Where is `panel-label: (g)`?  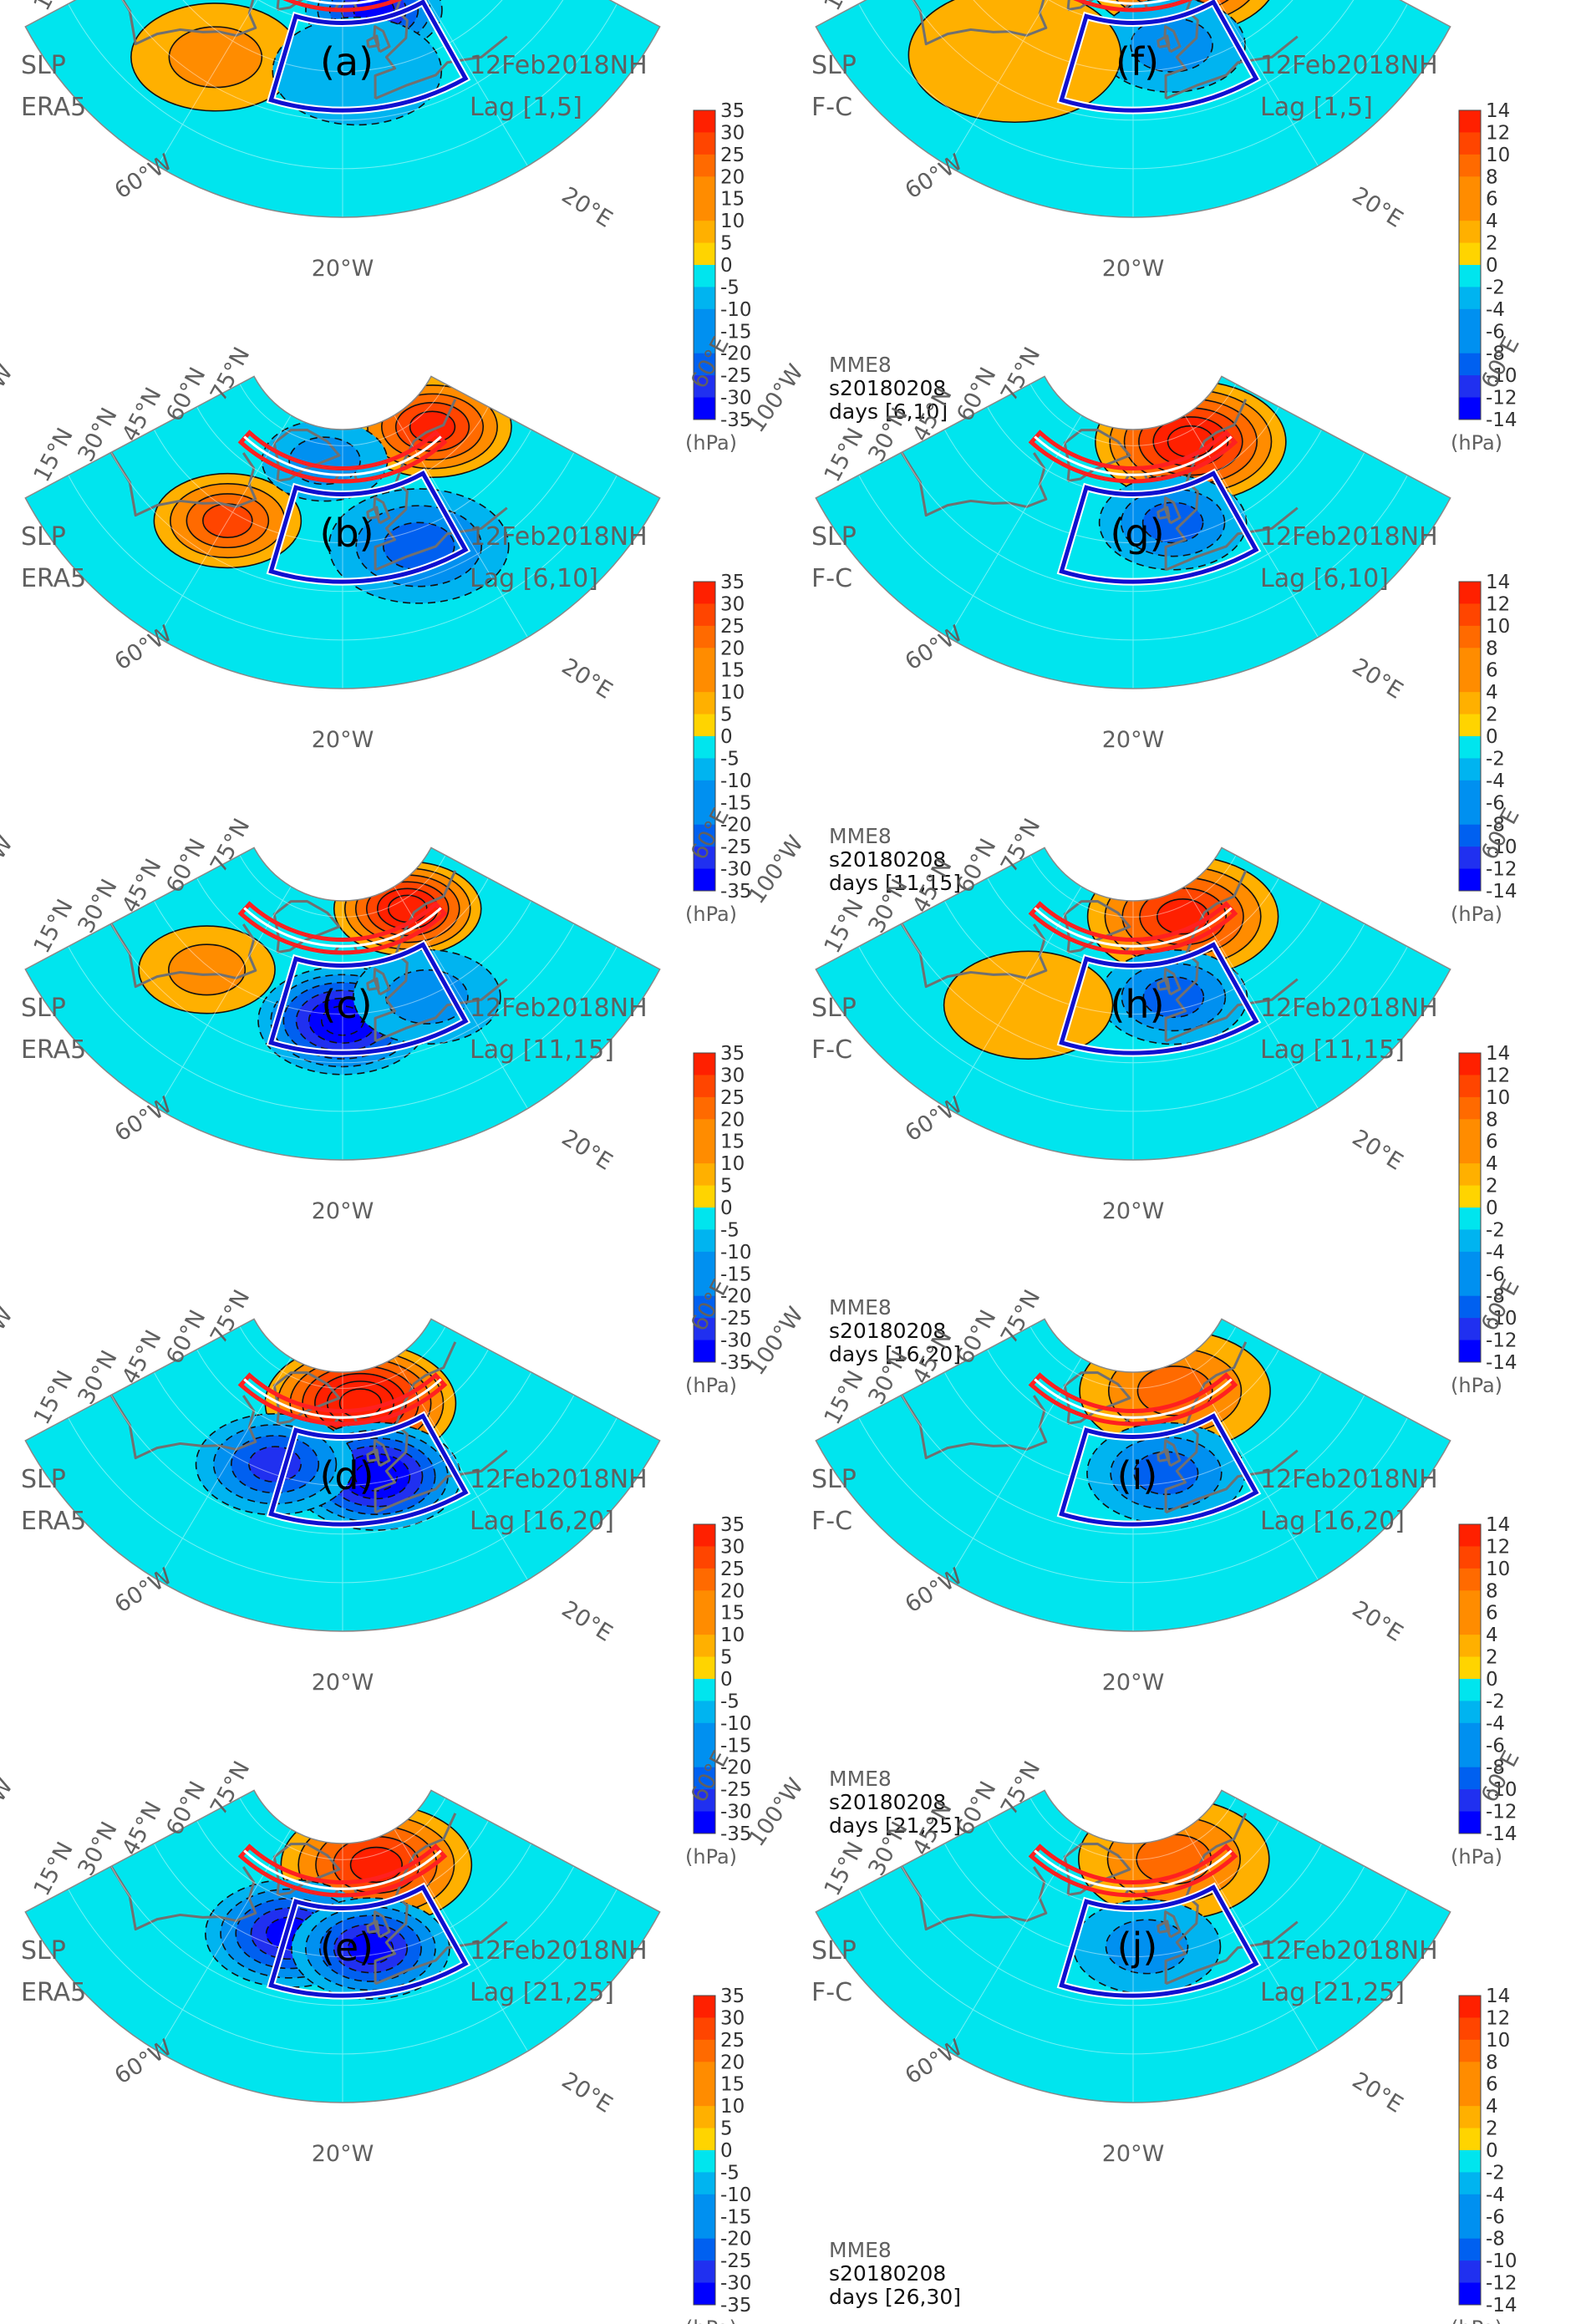 panel-label: (g) is located at coordinates (1137, 533).